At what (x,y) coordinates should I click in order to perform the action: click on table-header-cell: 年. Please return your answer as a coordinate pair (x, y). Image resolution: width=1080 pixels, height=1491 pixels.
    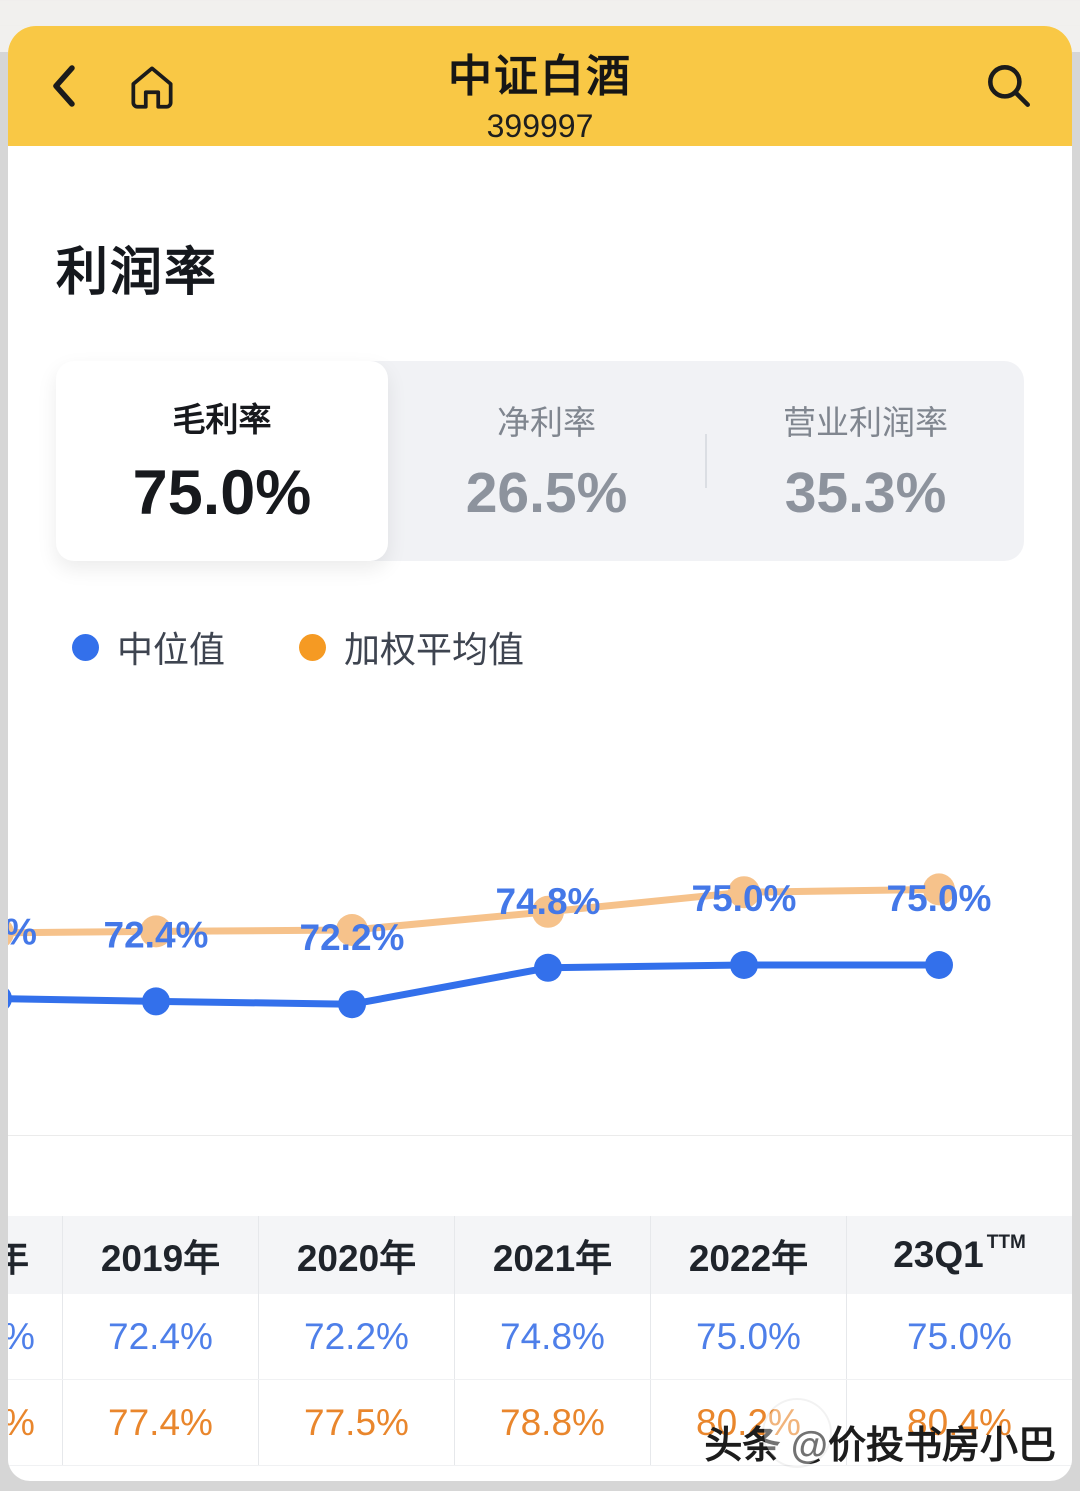
    Looking at the image, I should click on (18, 1258).